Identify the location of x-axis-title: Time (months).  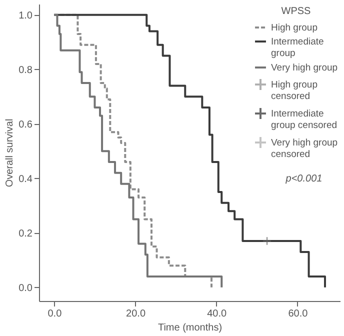
(190, 328).